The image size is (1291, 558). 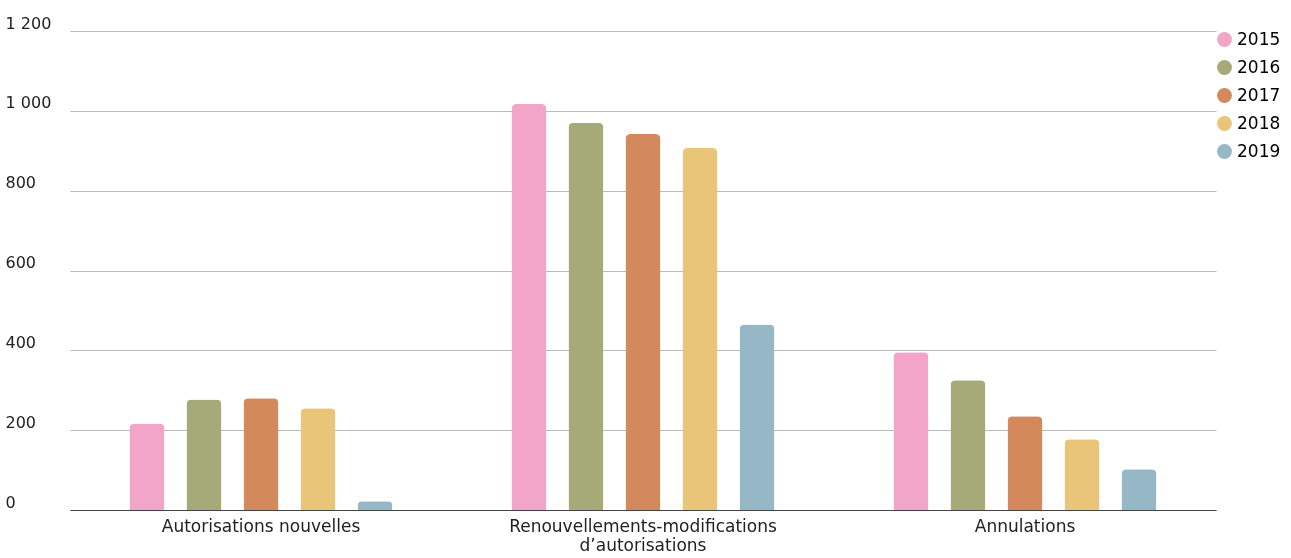 I want to click on legend-label: 2018, so click(x=1259, y=122).